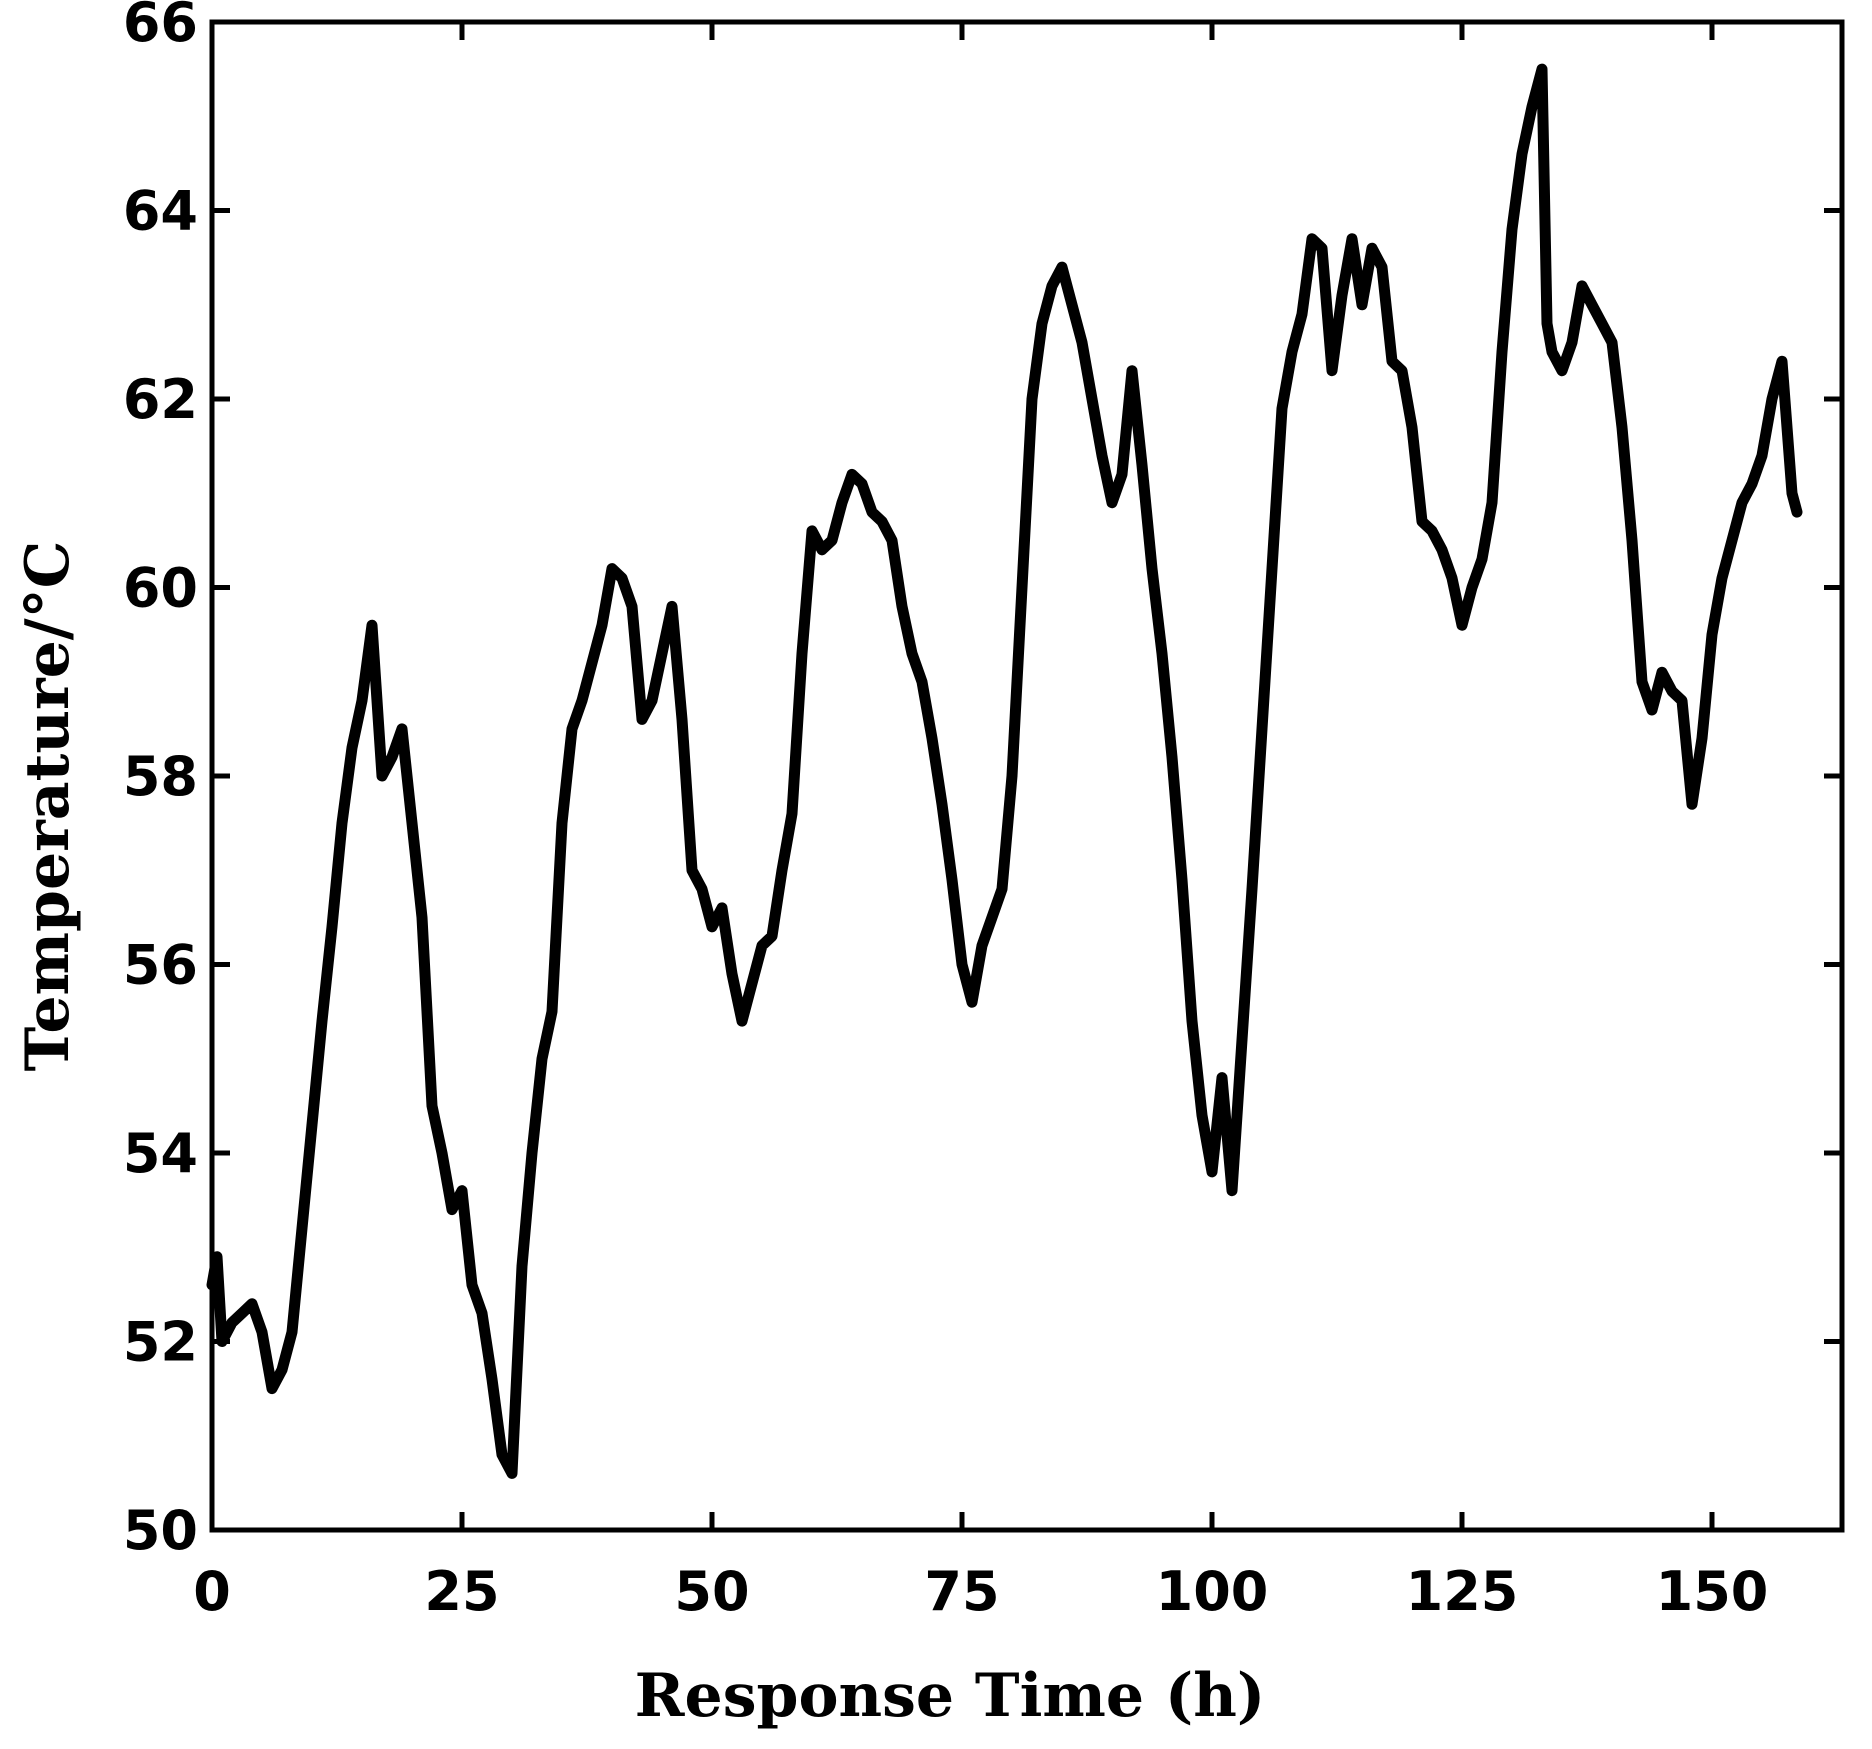 The width and height of the screenshot is (1872, 1749). I want to click on y-tick-label: 54, so click(160, 1153).